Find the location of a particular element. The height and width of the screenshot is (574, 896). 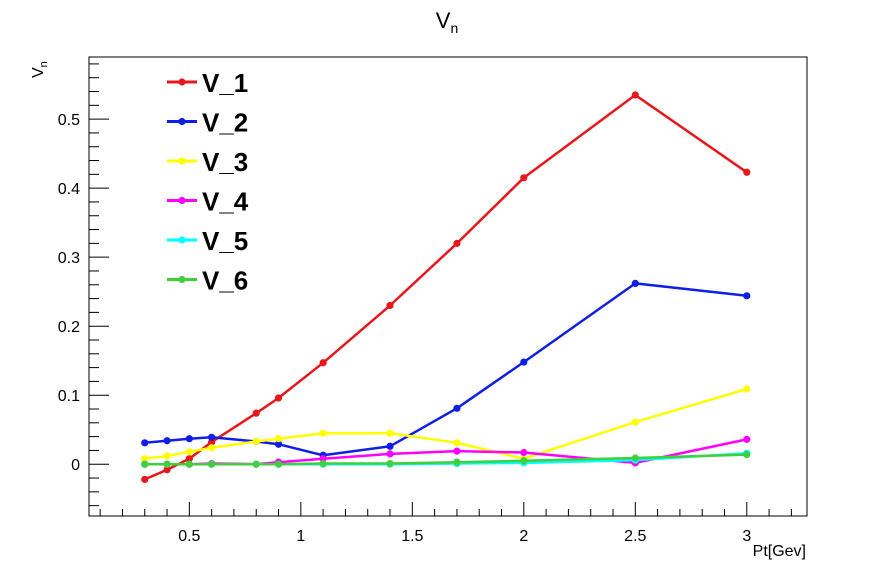

y-tick-label: 0.3 is located at coordinates (69, 258).